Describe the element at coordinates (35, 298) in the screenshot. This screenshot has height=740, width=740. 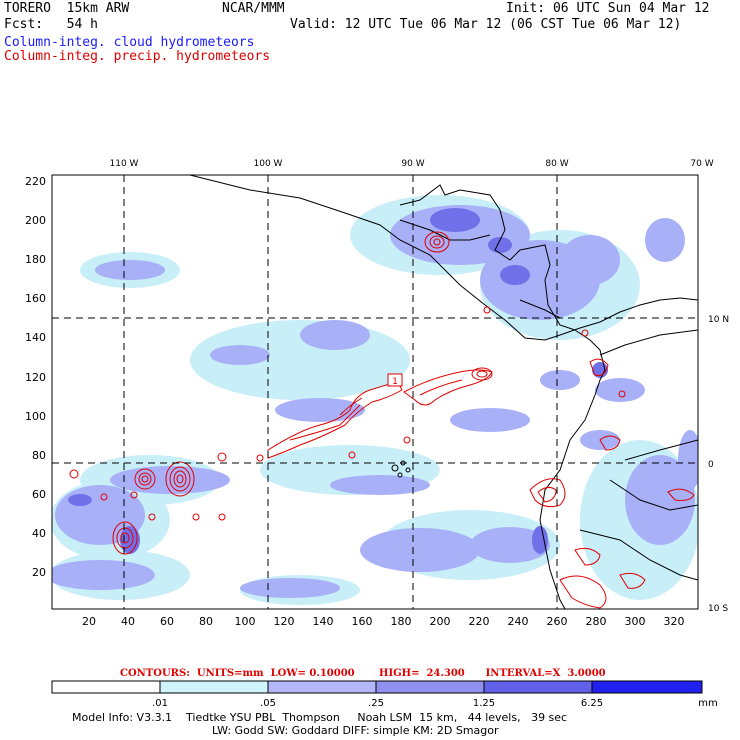
I see `y-tick: 160` at that location.